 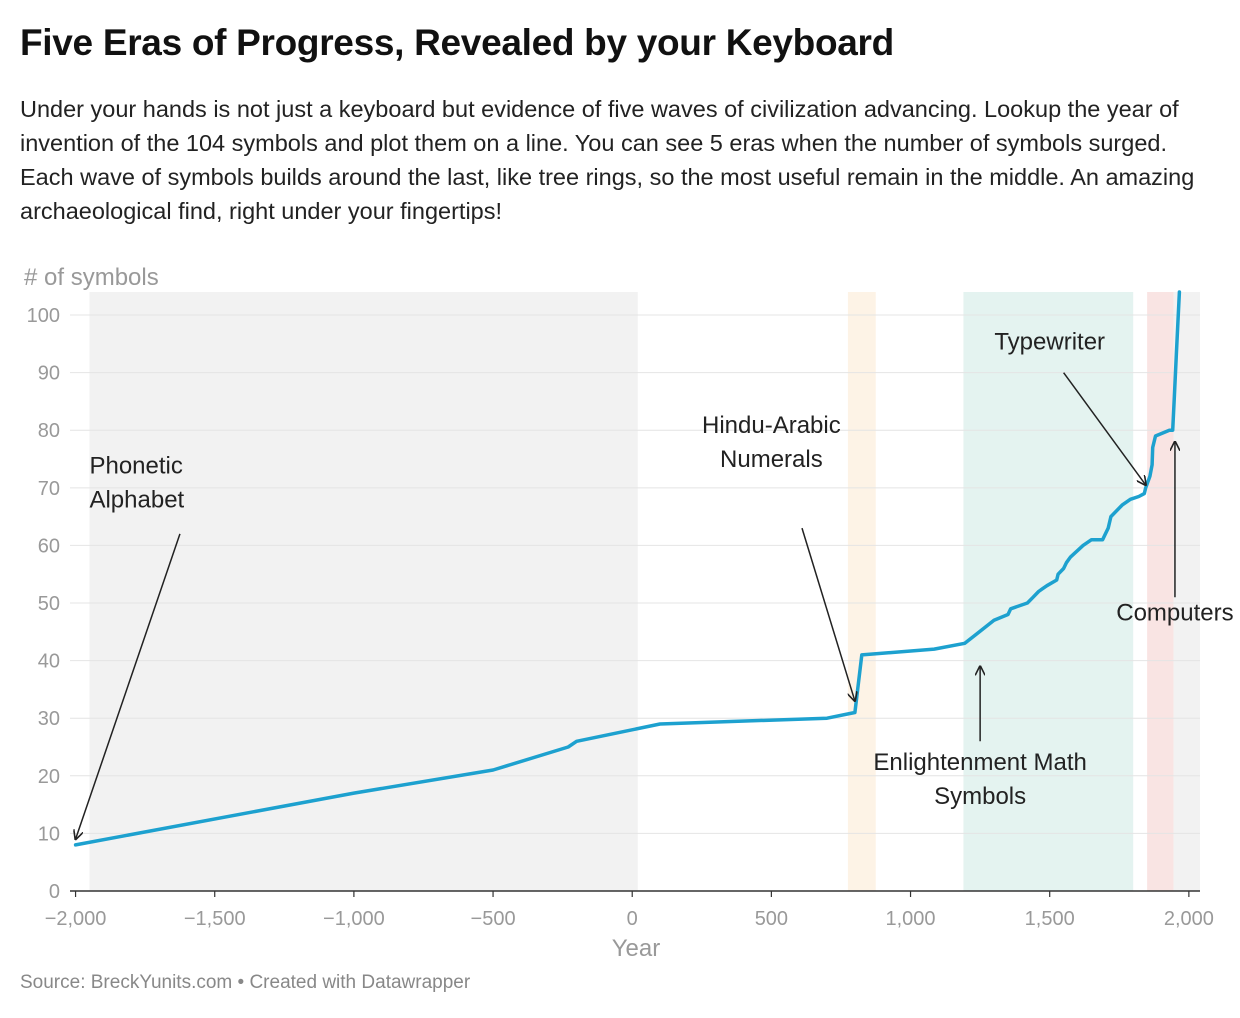 I want to click on y-tick-label: 0, so click(x=54, y=892).